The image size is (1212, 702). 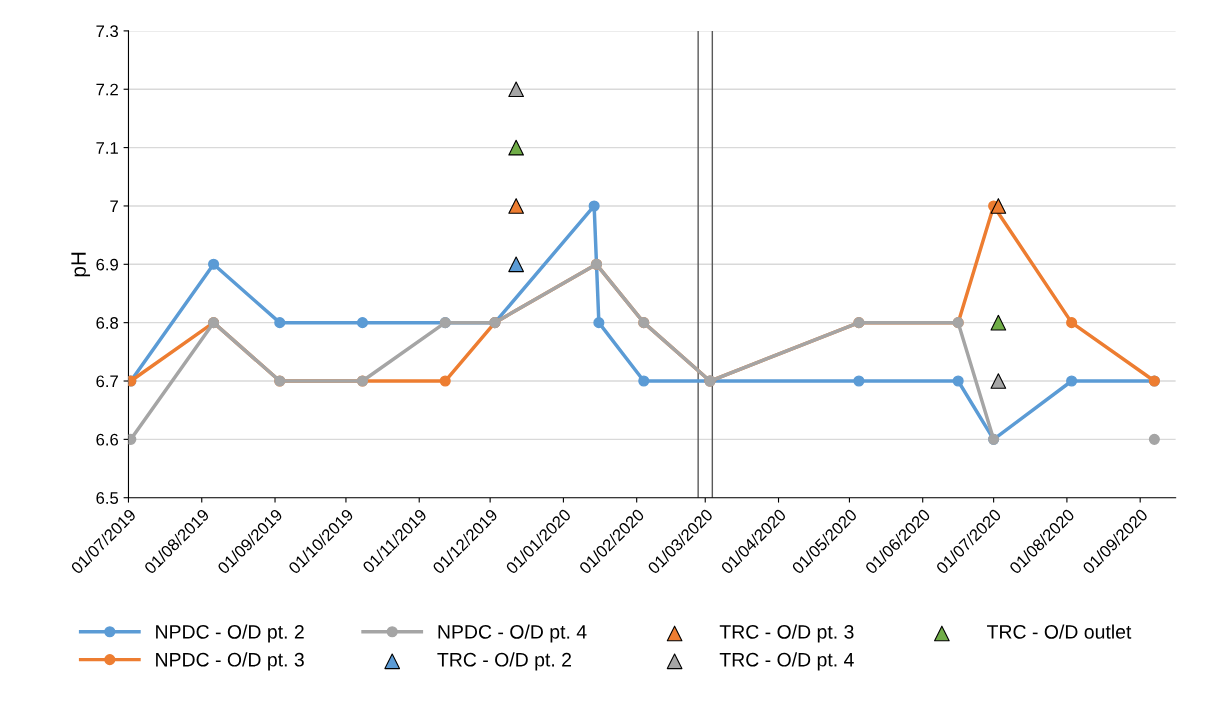 What do you see at coordinates (107, 148) in the screenshot?
I see `y-tick-label: 7.1` at bounding box center [107, 148].